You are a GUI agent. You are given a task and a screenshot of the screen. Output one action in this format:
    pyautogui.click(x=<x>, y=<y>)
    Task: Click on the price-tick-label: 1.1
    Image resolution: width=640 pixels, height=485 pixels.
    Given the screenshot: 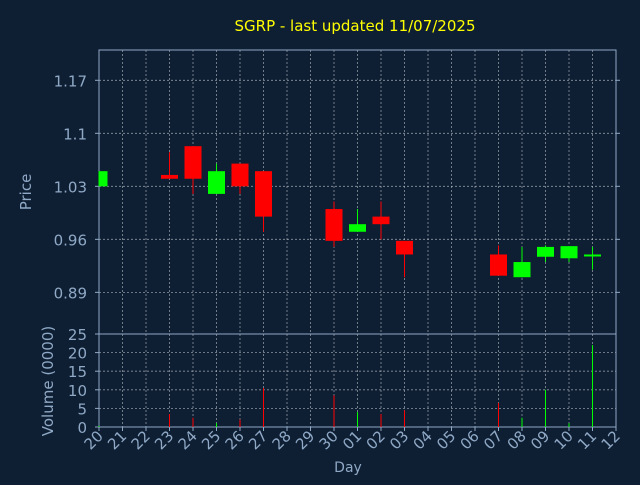 What is the action you would take?
    pyautogui.click(x=75, y=134)
    